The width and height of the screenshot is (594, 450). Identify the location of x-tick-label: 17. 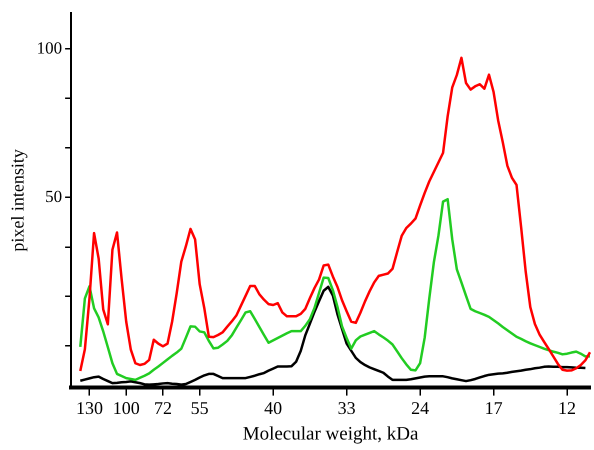
(493, 408).